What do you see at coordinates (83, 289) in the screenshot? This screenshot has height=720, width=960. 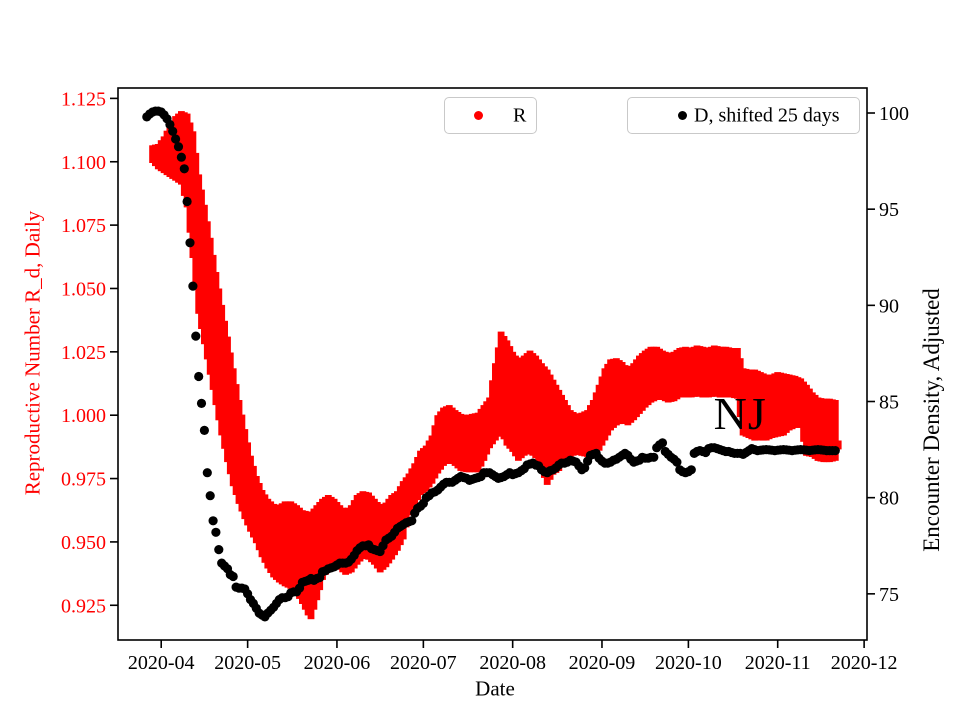 I see `left-tick-label: 1.050` at bounding box center [83, 289].